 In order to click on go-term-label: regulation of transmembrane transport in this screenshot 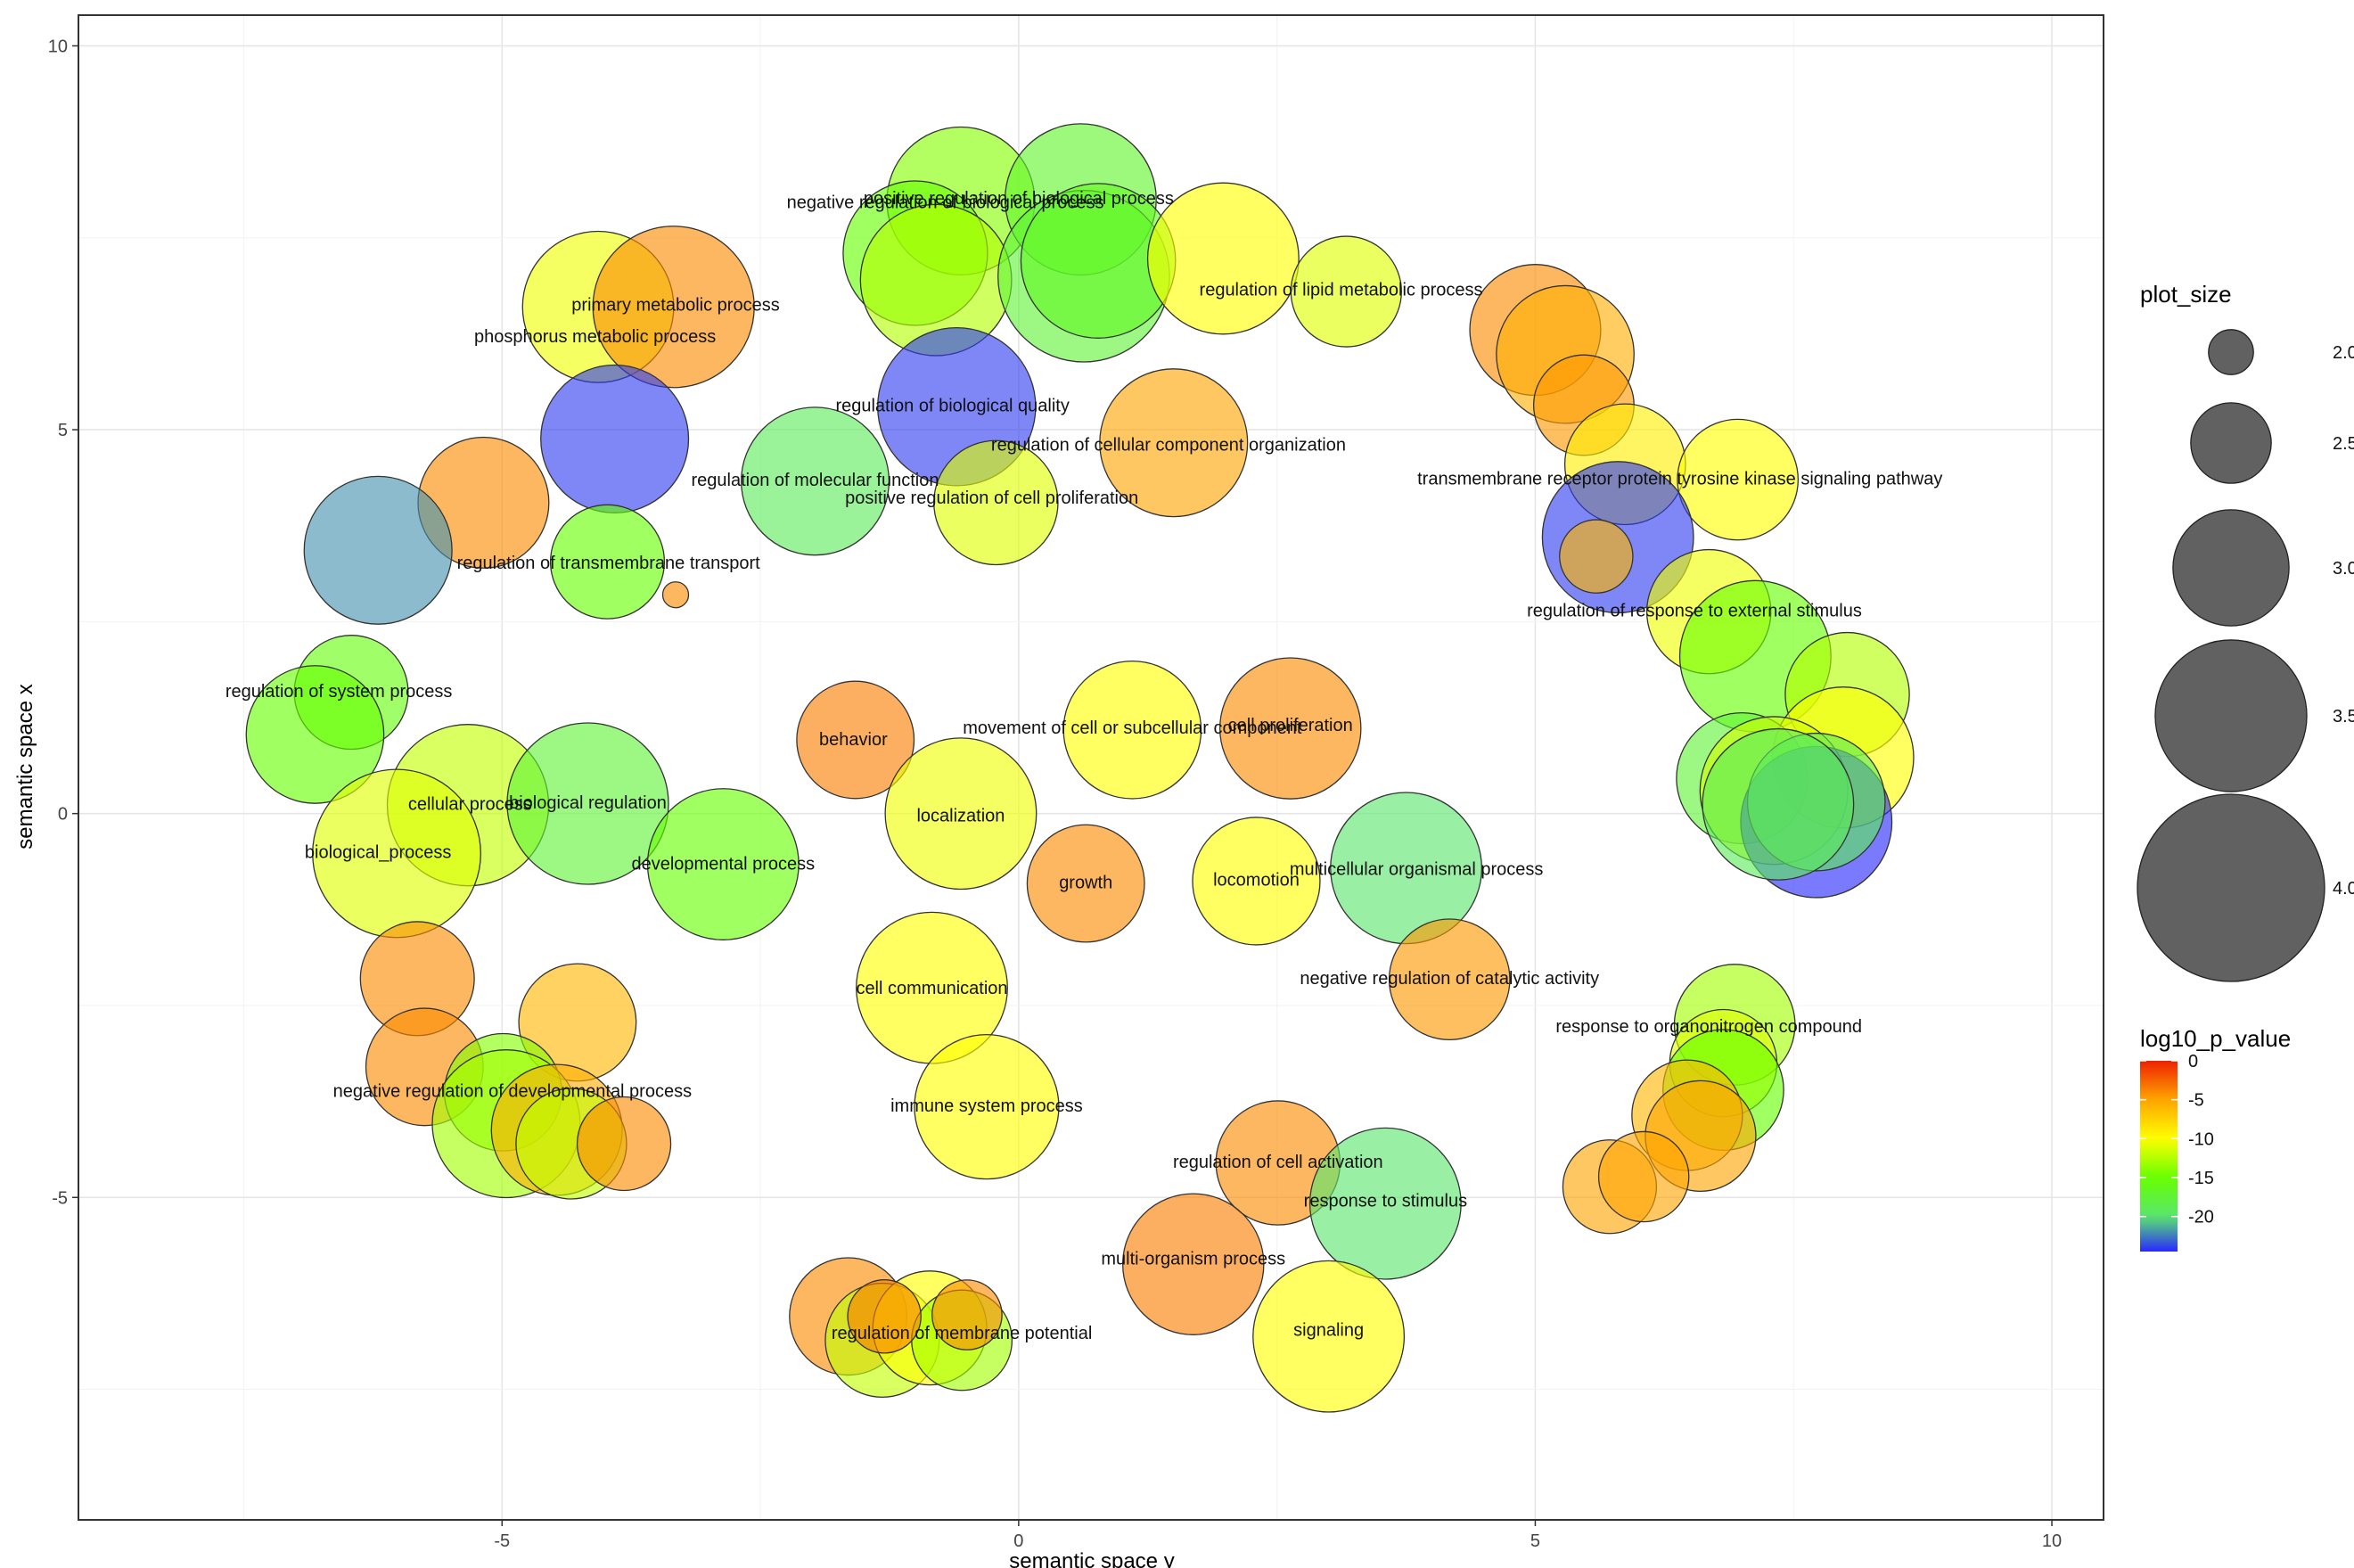, I will do `click(609, 563)`.